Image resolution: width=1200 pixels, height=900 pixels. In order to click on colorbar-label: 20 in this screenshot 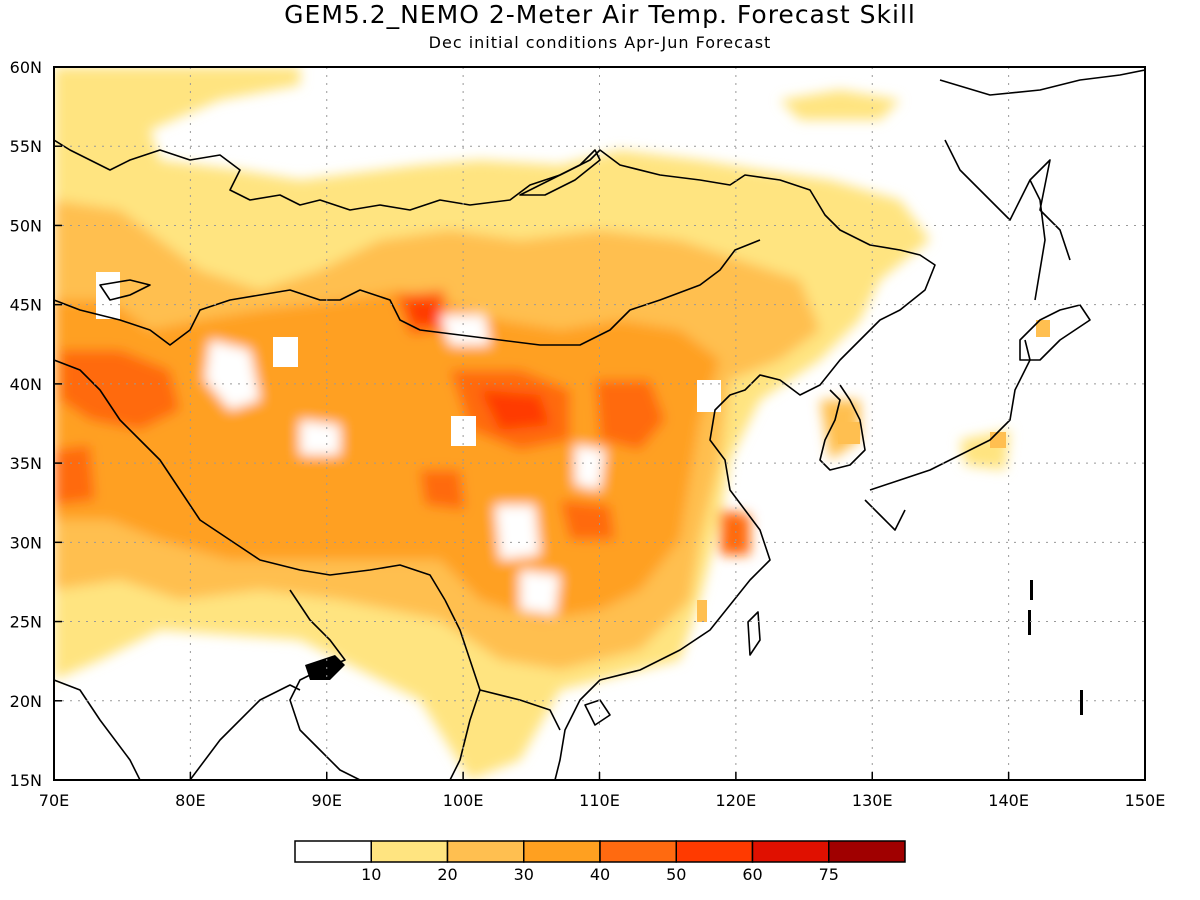, I will do `click(447, 874)`.